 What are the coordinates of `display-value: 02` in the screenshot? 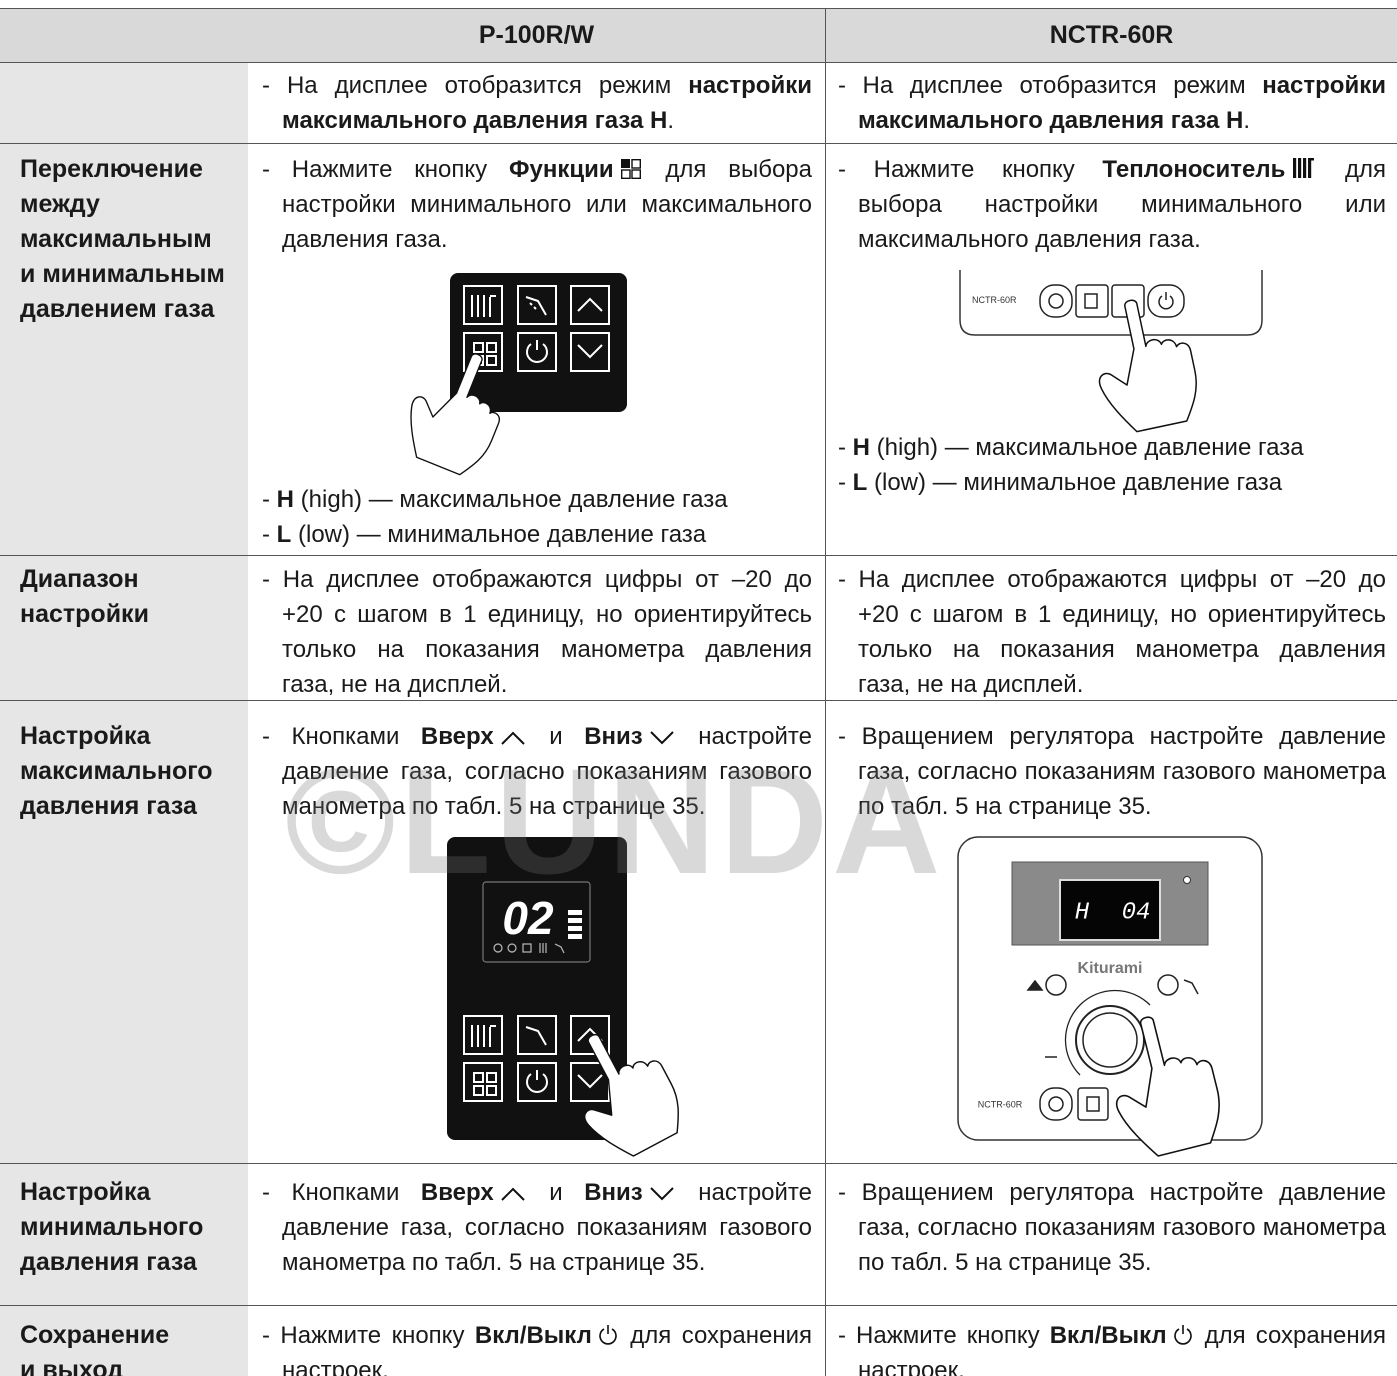 It's located at (528, 918).